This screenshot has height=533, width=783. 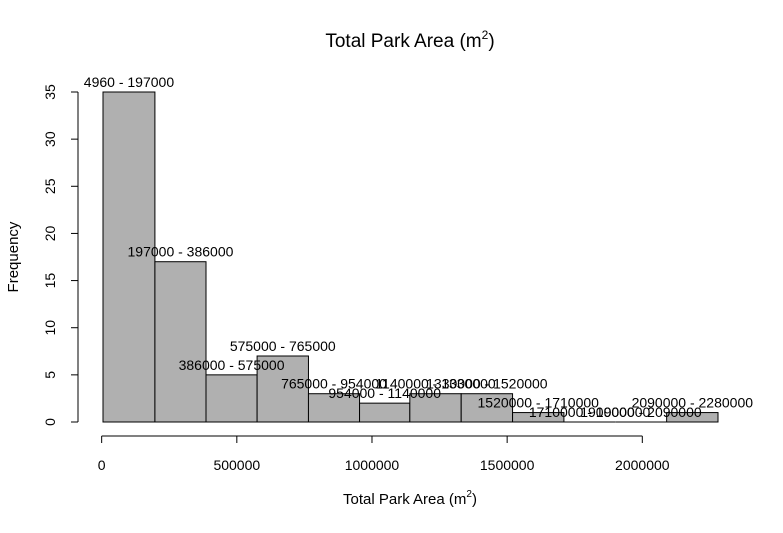 What do you see at coordinates (410, 498) in the screenshot?
I see `x-axis-title: Total Park Area (m2)` at bounding box center [410, 498].